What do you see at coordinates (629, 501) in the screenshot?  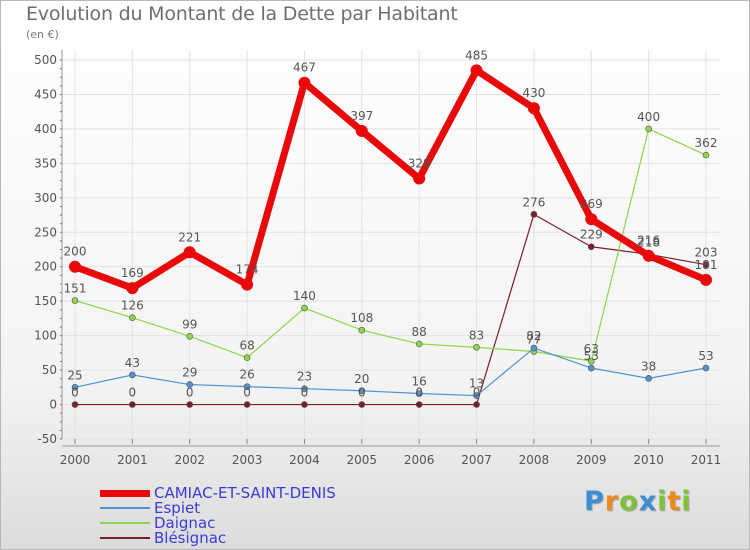 I see `logo-letter: o` at bounding box center [629, 501].